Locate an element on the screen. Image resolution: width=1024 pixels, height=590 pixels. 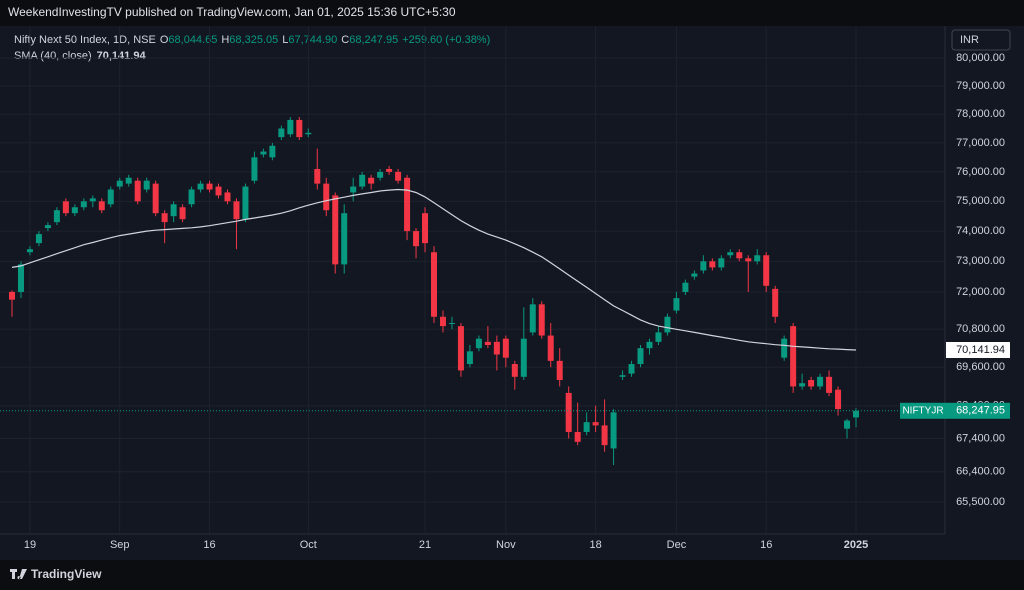
sma-legend: SMA (40, close) 70,141.94 is located at coordinates (80, 56).